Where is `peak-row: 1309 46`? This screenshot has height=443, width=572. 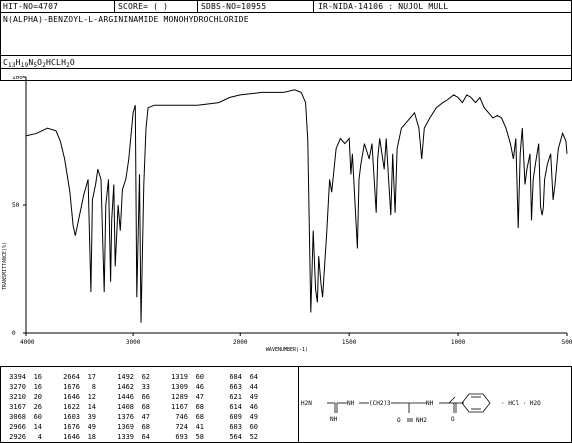
peak-row: 1309 46 is located at coordinates (185, 387).